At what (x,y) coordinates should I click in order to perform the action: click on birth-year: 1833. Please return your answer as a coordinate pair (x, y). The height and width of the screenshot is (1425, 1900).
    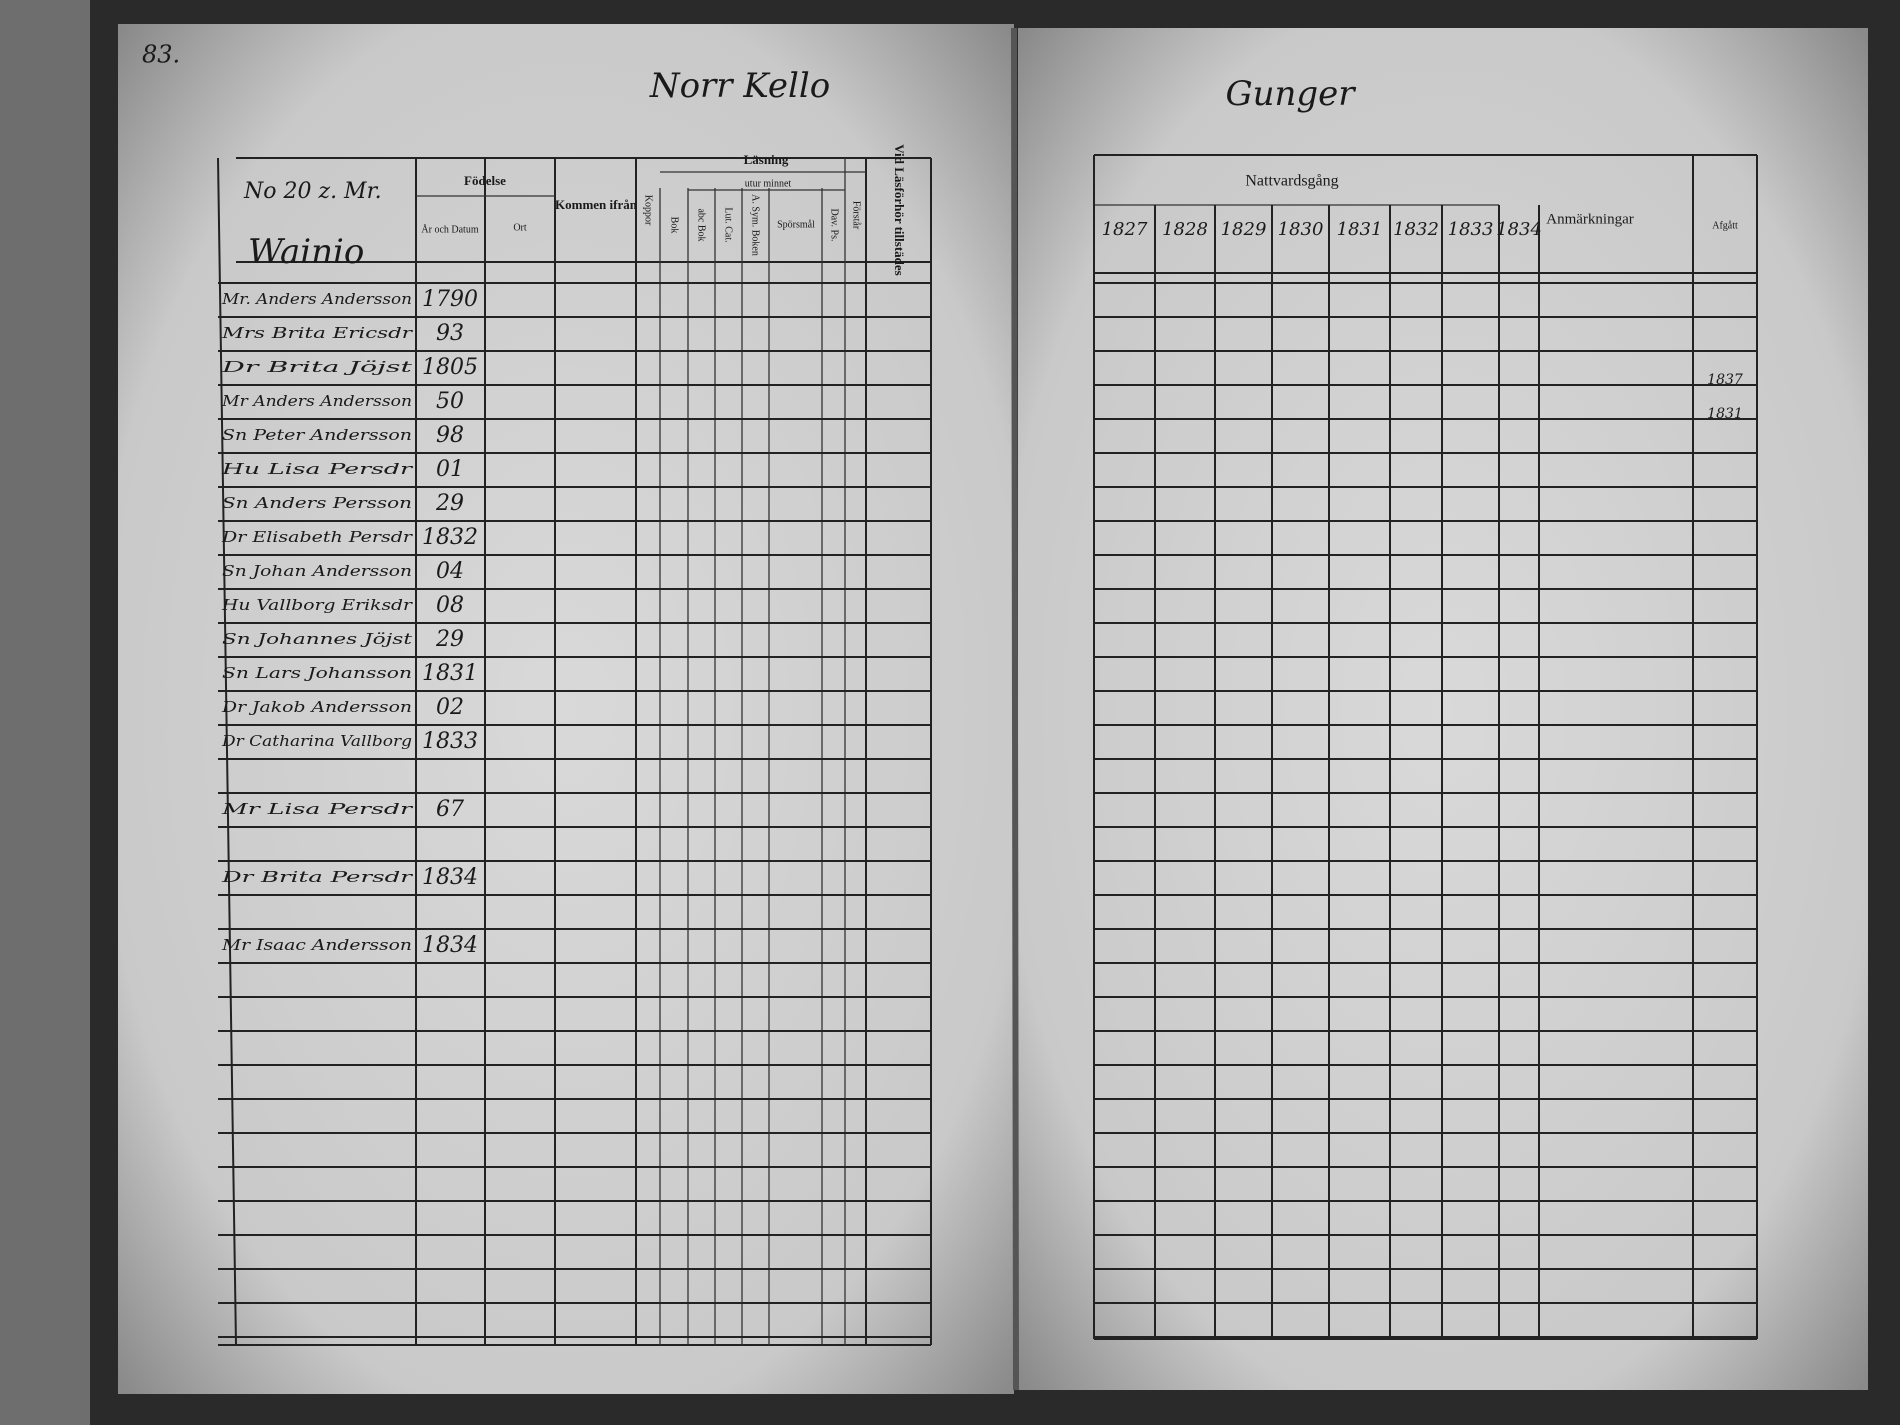
    Looking at the image, I should click on (450, 741).